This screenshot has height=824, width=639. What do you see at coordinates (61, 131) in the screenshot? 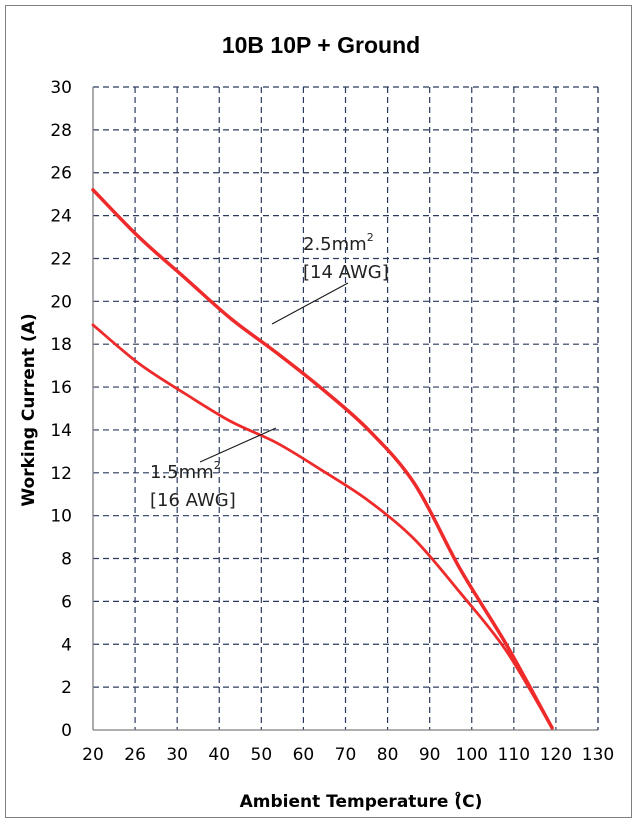
I see `y-tick-label: 28` at bounding box center [61, 131].